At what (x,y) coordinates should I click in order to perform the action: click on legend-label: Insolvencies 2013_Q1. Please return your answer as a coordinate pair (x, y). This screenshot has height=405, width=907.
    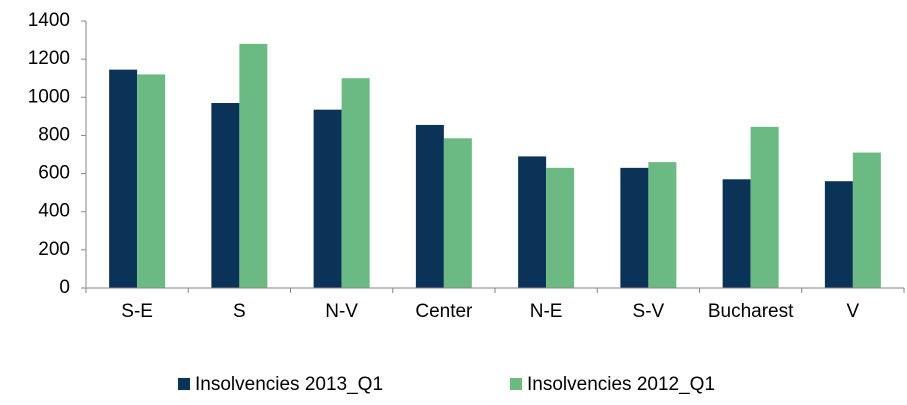
    Looking at the image, I should click on (289, 384).